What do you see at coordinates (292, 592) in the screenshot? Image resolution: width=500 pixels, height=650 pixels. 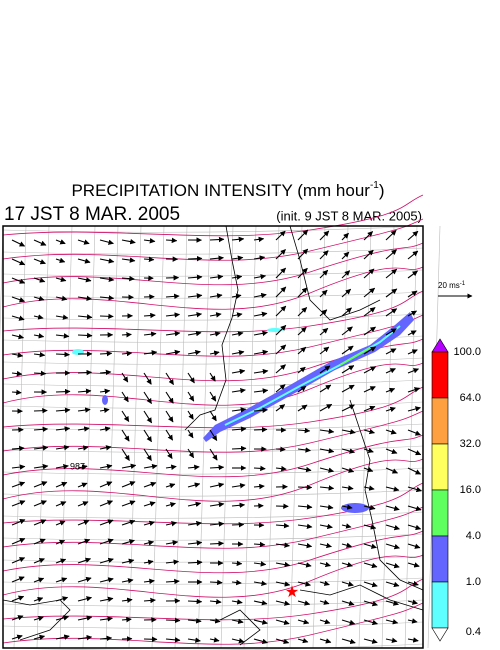 I see `star: ★` at bounding box center [292, 592].